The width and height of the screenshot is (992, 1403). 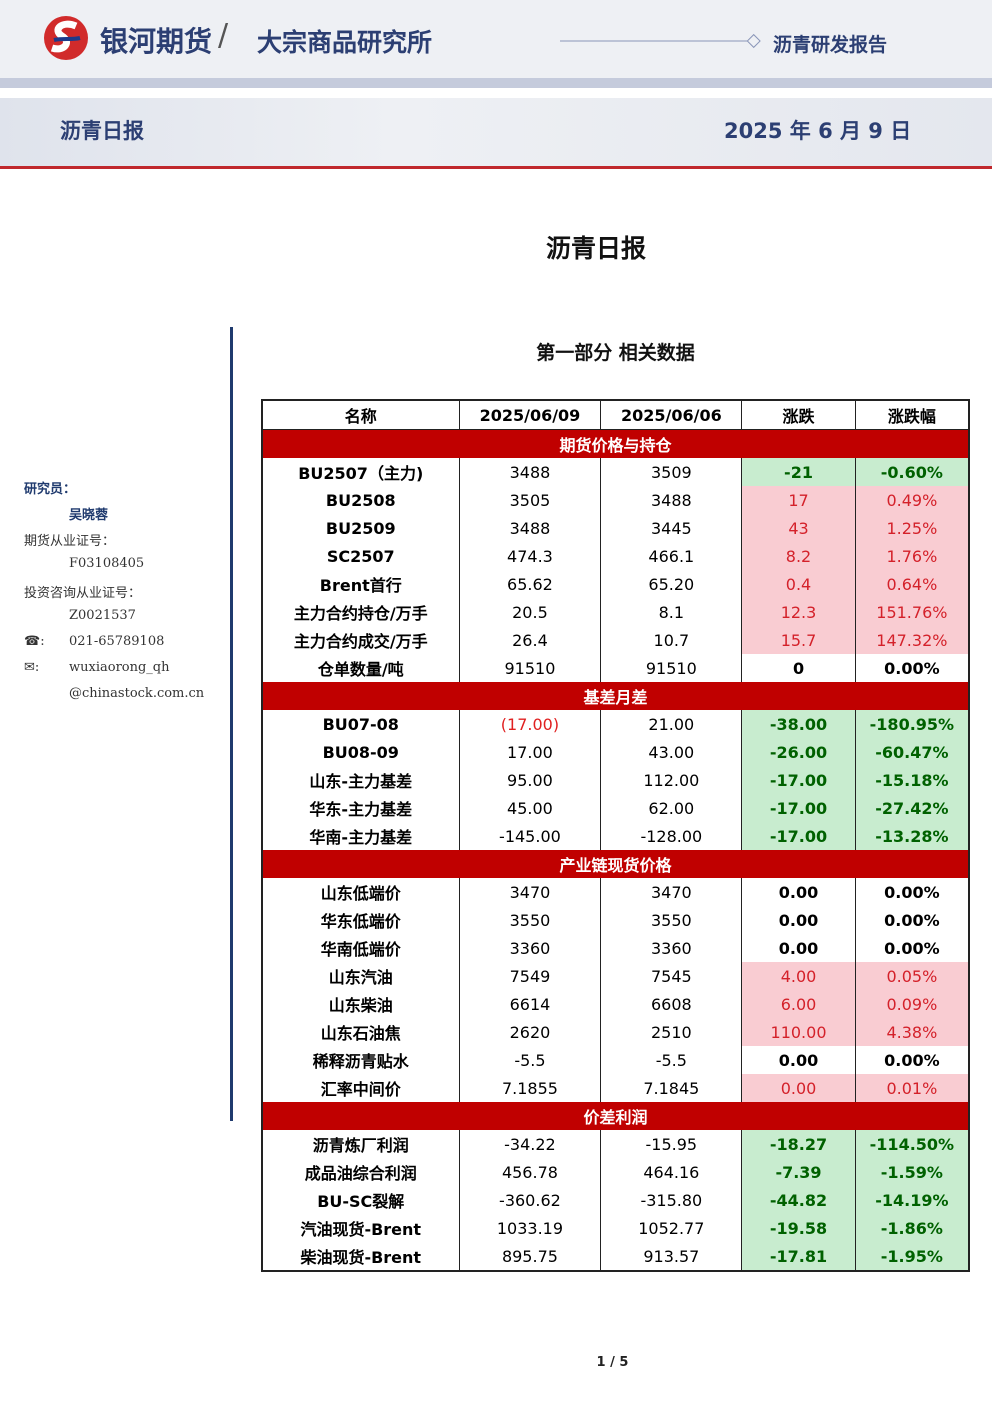 What do you see at coordinates (530, 1032) in the screenshot?
I see `cell: 2620` at bounding box center [530, 1032].